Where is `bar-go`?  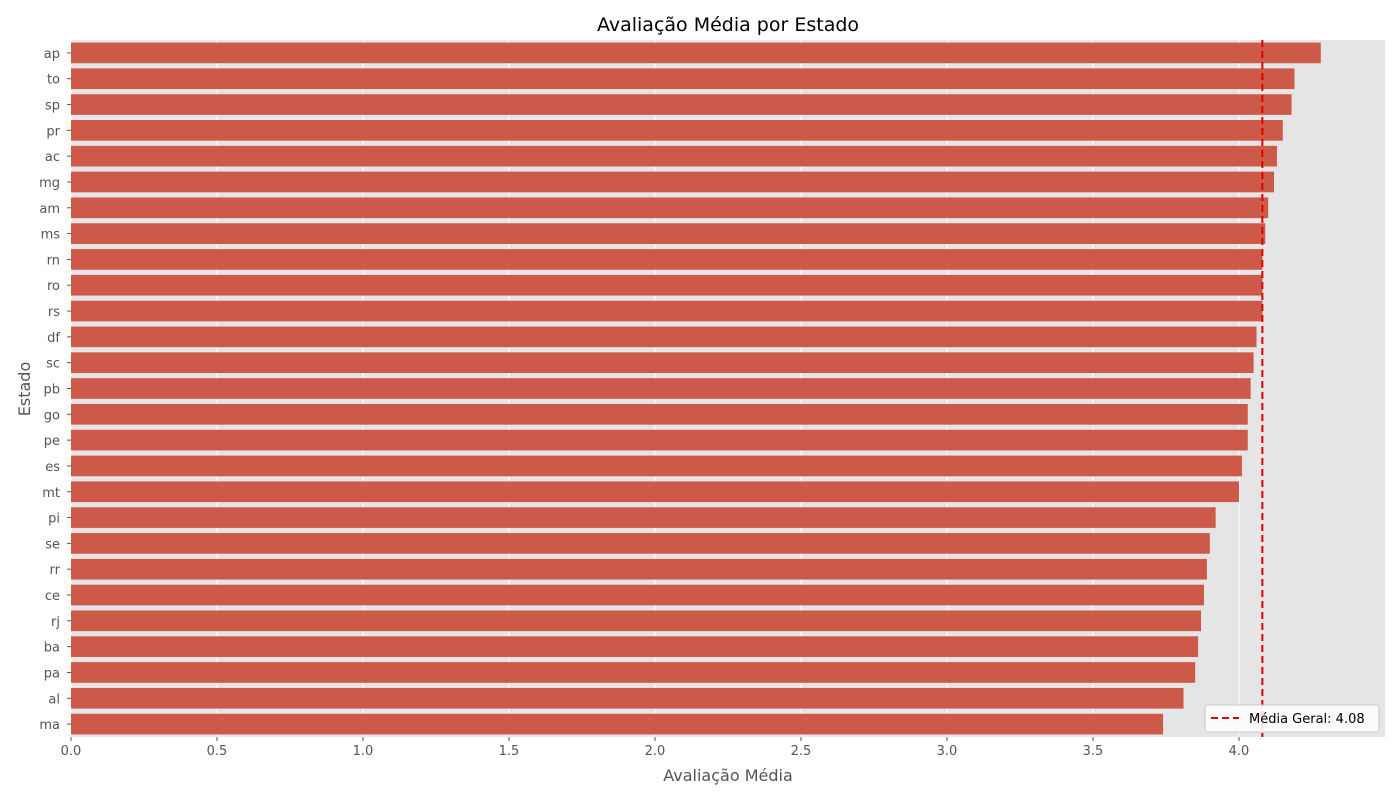 bar-go is located at coordinates (659, 414).